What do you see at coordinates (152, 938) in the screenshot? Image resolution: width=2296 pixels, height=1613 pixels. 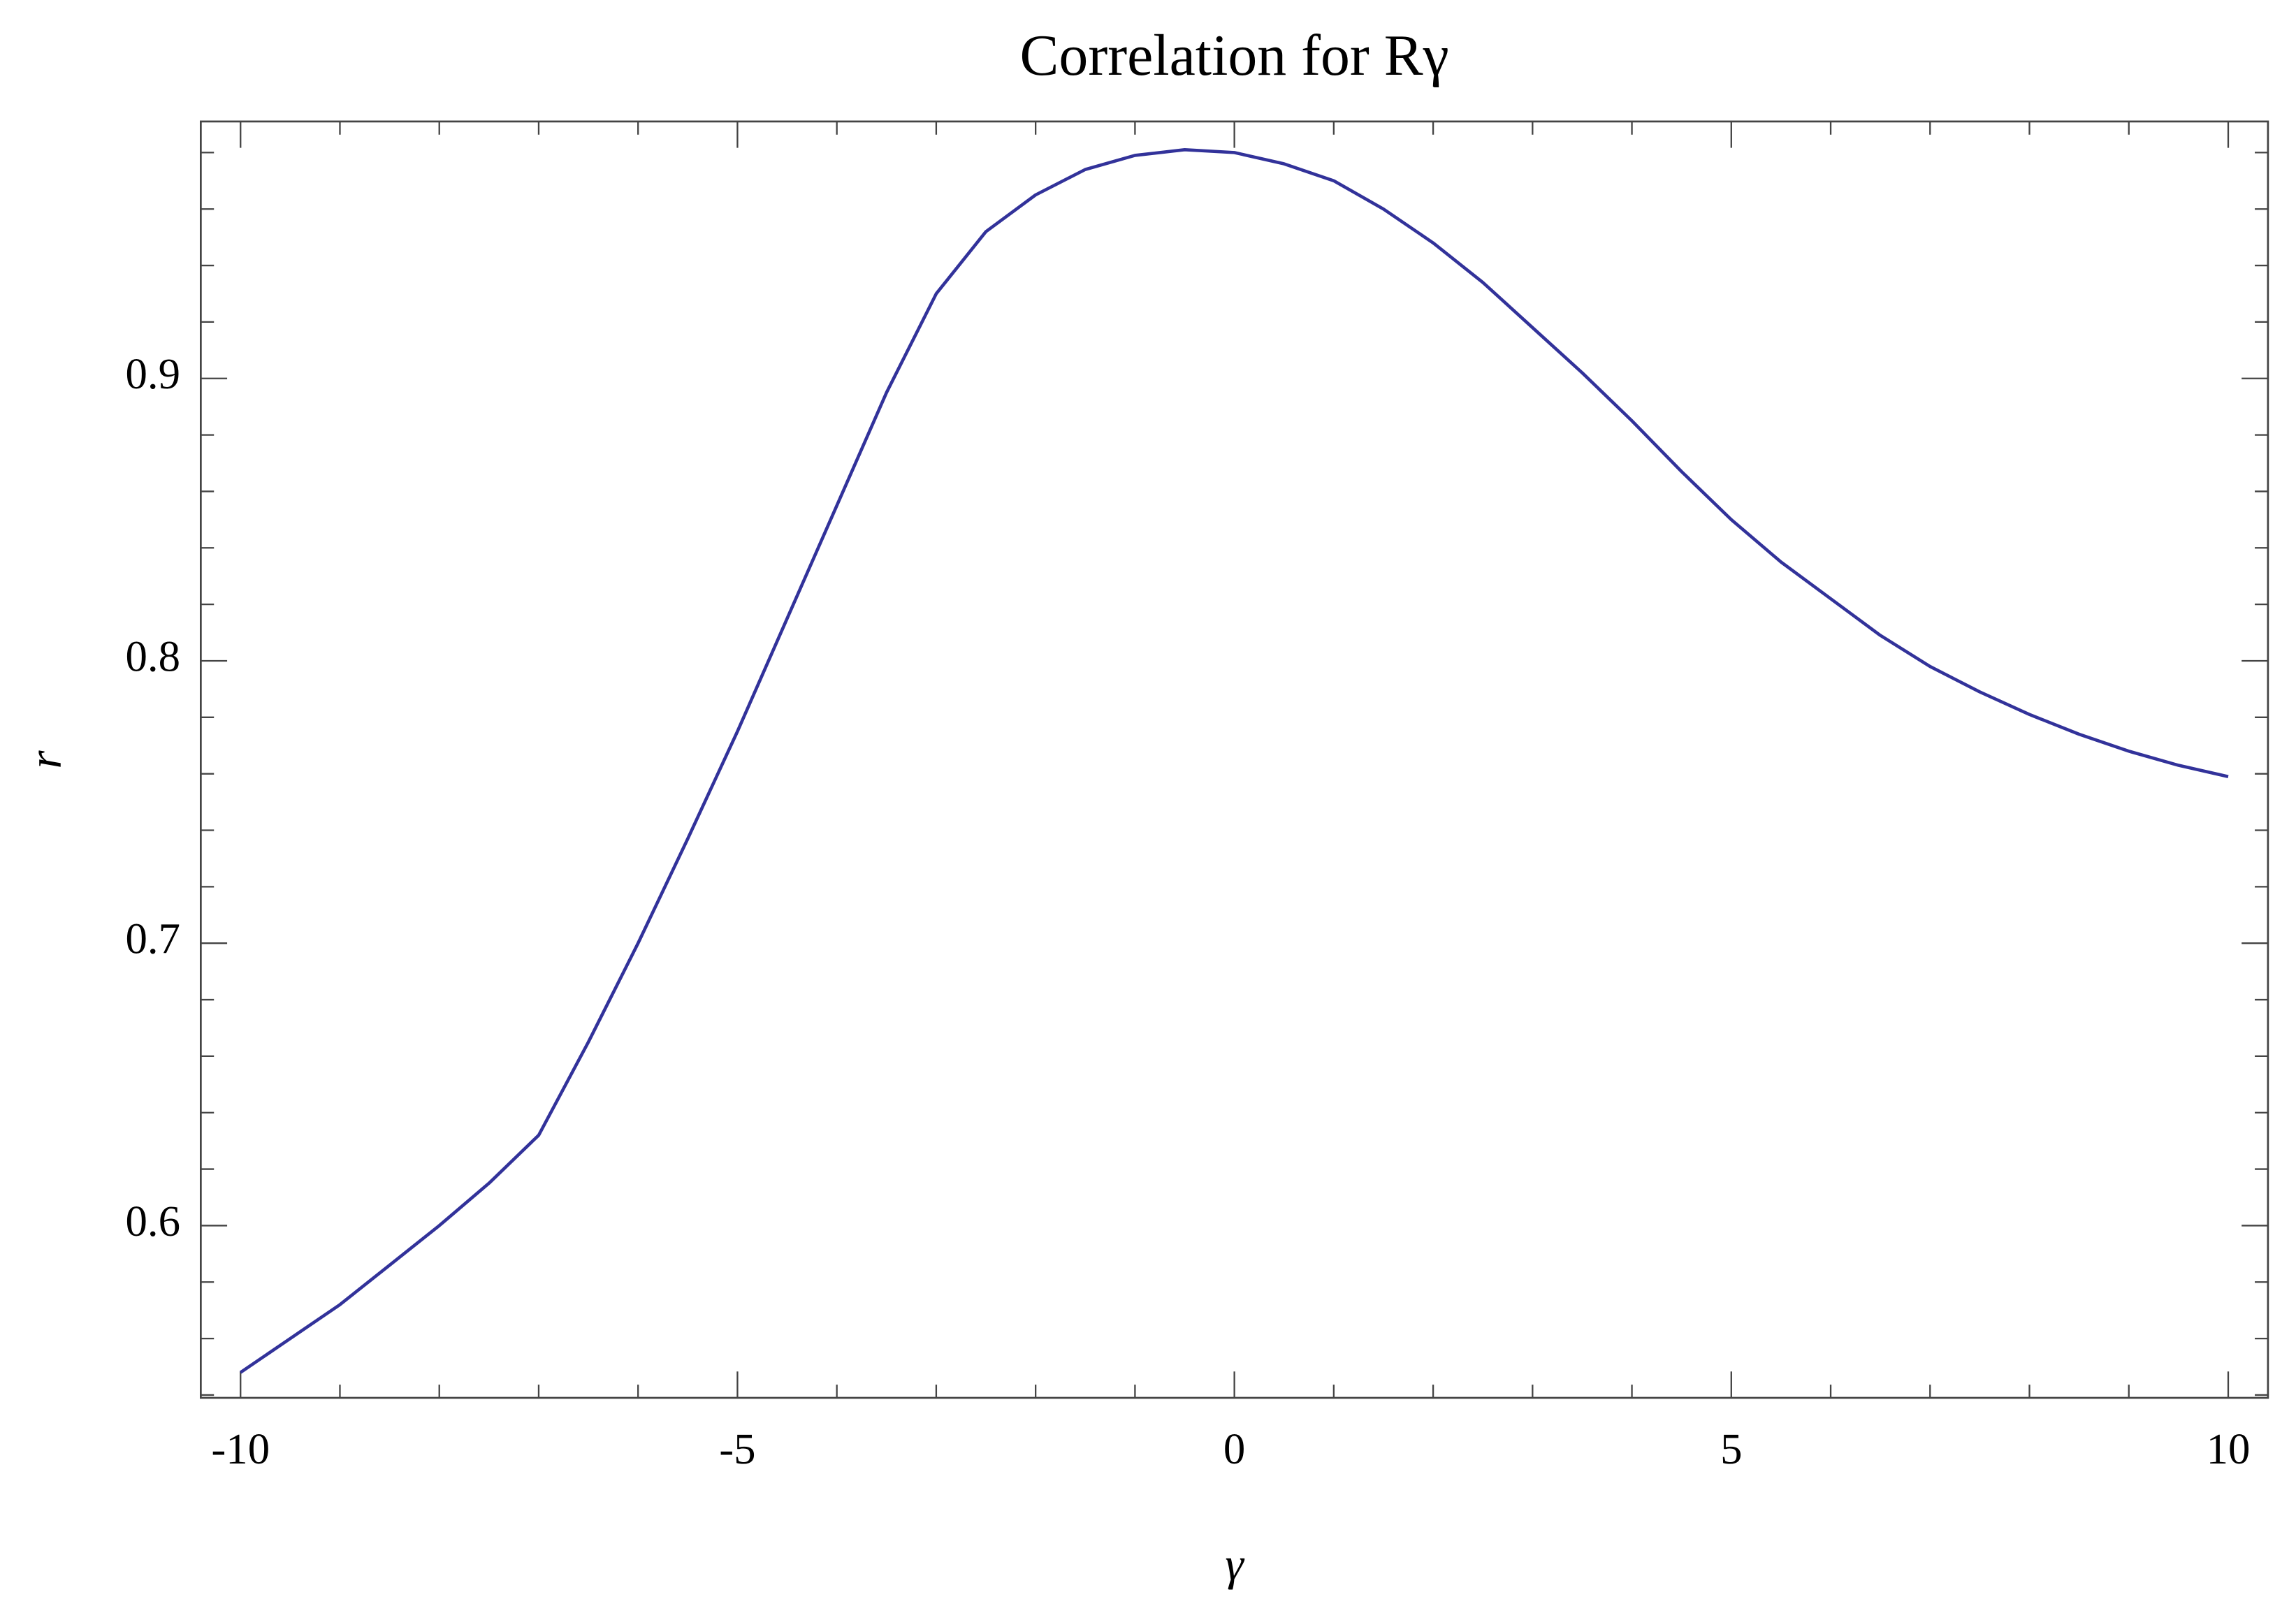 I see `y-tick-label: 0.7` at bounding box center [152, 938].